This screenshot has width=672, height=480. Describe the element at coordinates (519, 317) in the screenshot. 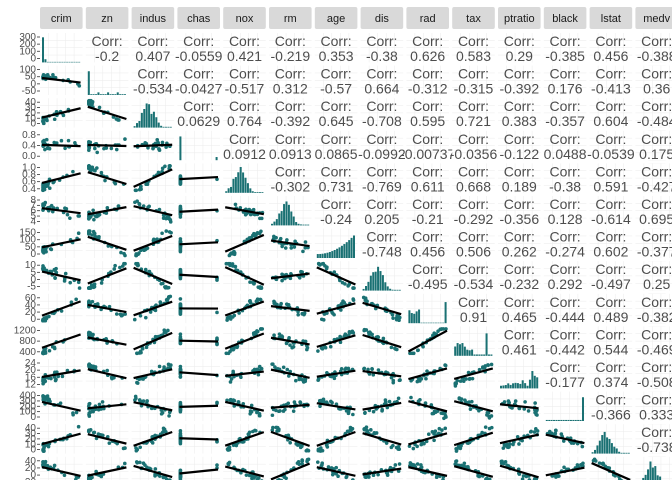

I see `correlation-value: 0.465` at that location.